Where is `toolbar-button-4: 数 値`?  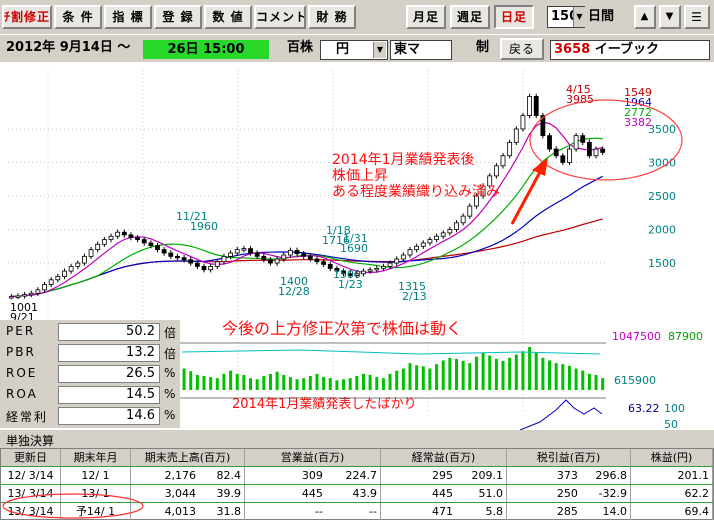 toolbar-button-4: 数 値 is located at coordinates (228, 17).